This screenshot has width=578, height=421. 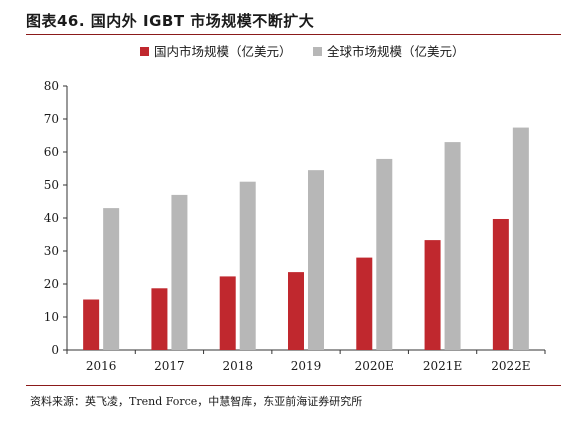 I want to click on x-tick-label: 2016, so click(x=101, y=366).